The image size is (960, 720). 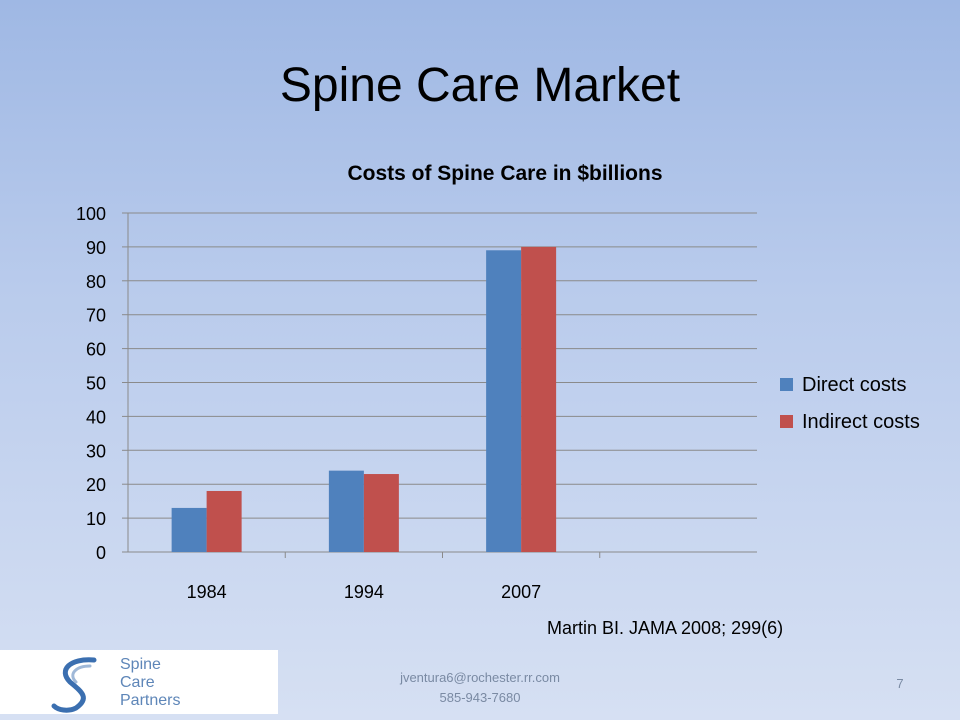 I want to click on y-tick-label: 70, so click(x=96, y=316).